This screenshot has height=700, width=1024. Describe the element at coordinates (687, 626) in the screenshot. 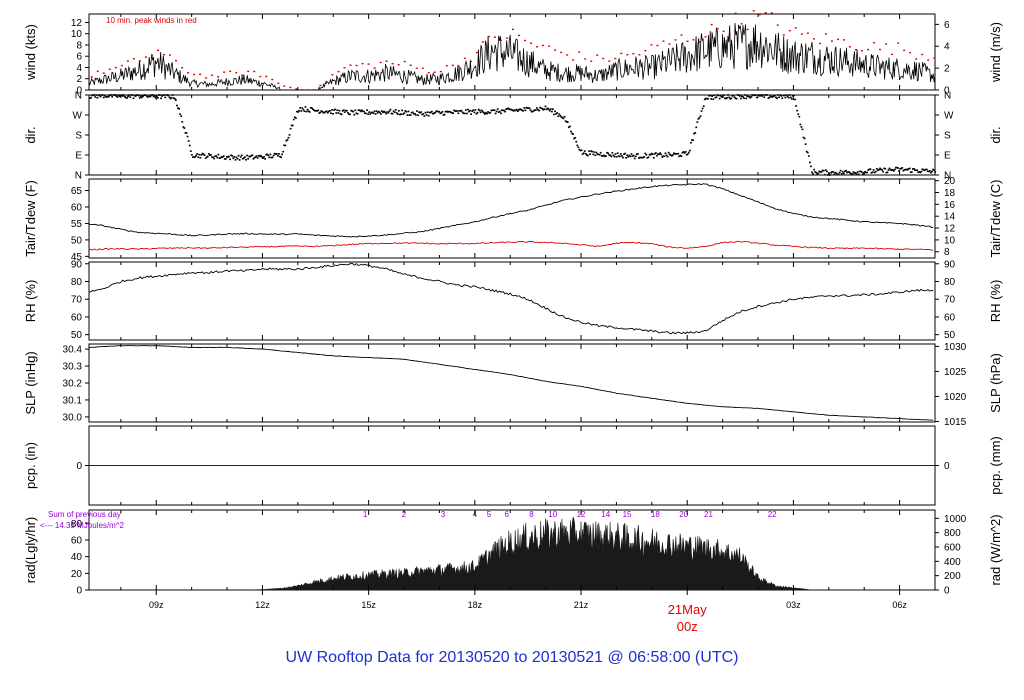

I see `date-marker-hour: 00z` at that location.